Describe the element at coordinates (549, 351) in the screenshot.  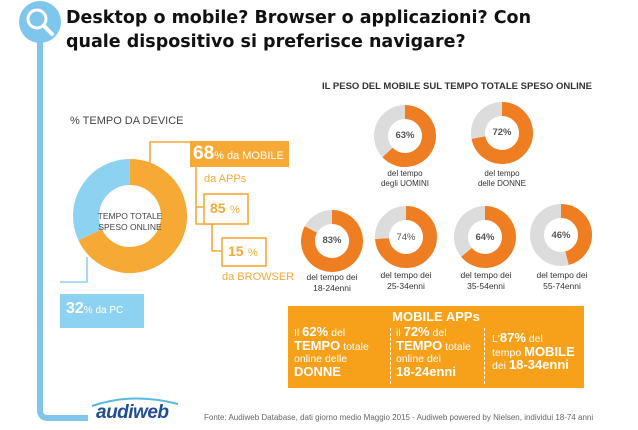
I see `col3-big: MOBILE` at that location.